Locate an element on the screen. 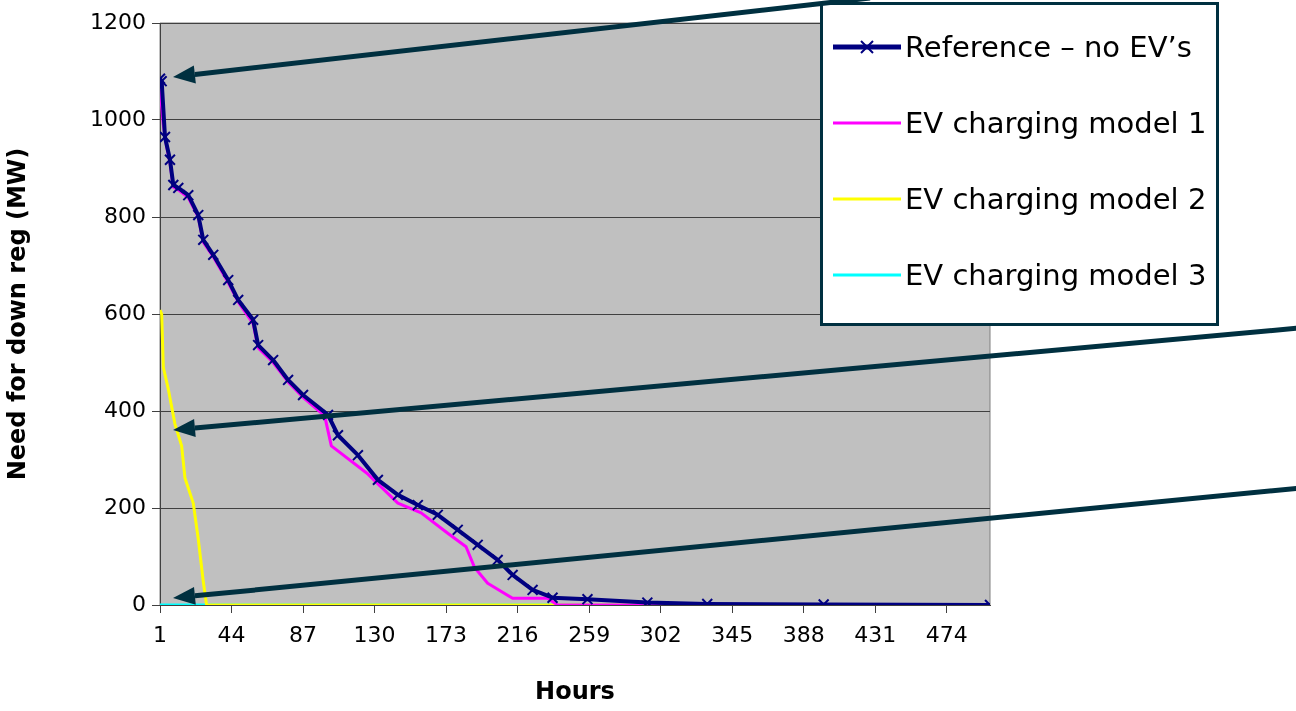  x-tick-label: 302 is located at coordinates (660, 634).